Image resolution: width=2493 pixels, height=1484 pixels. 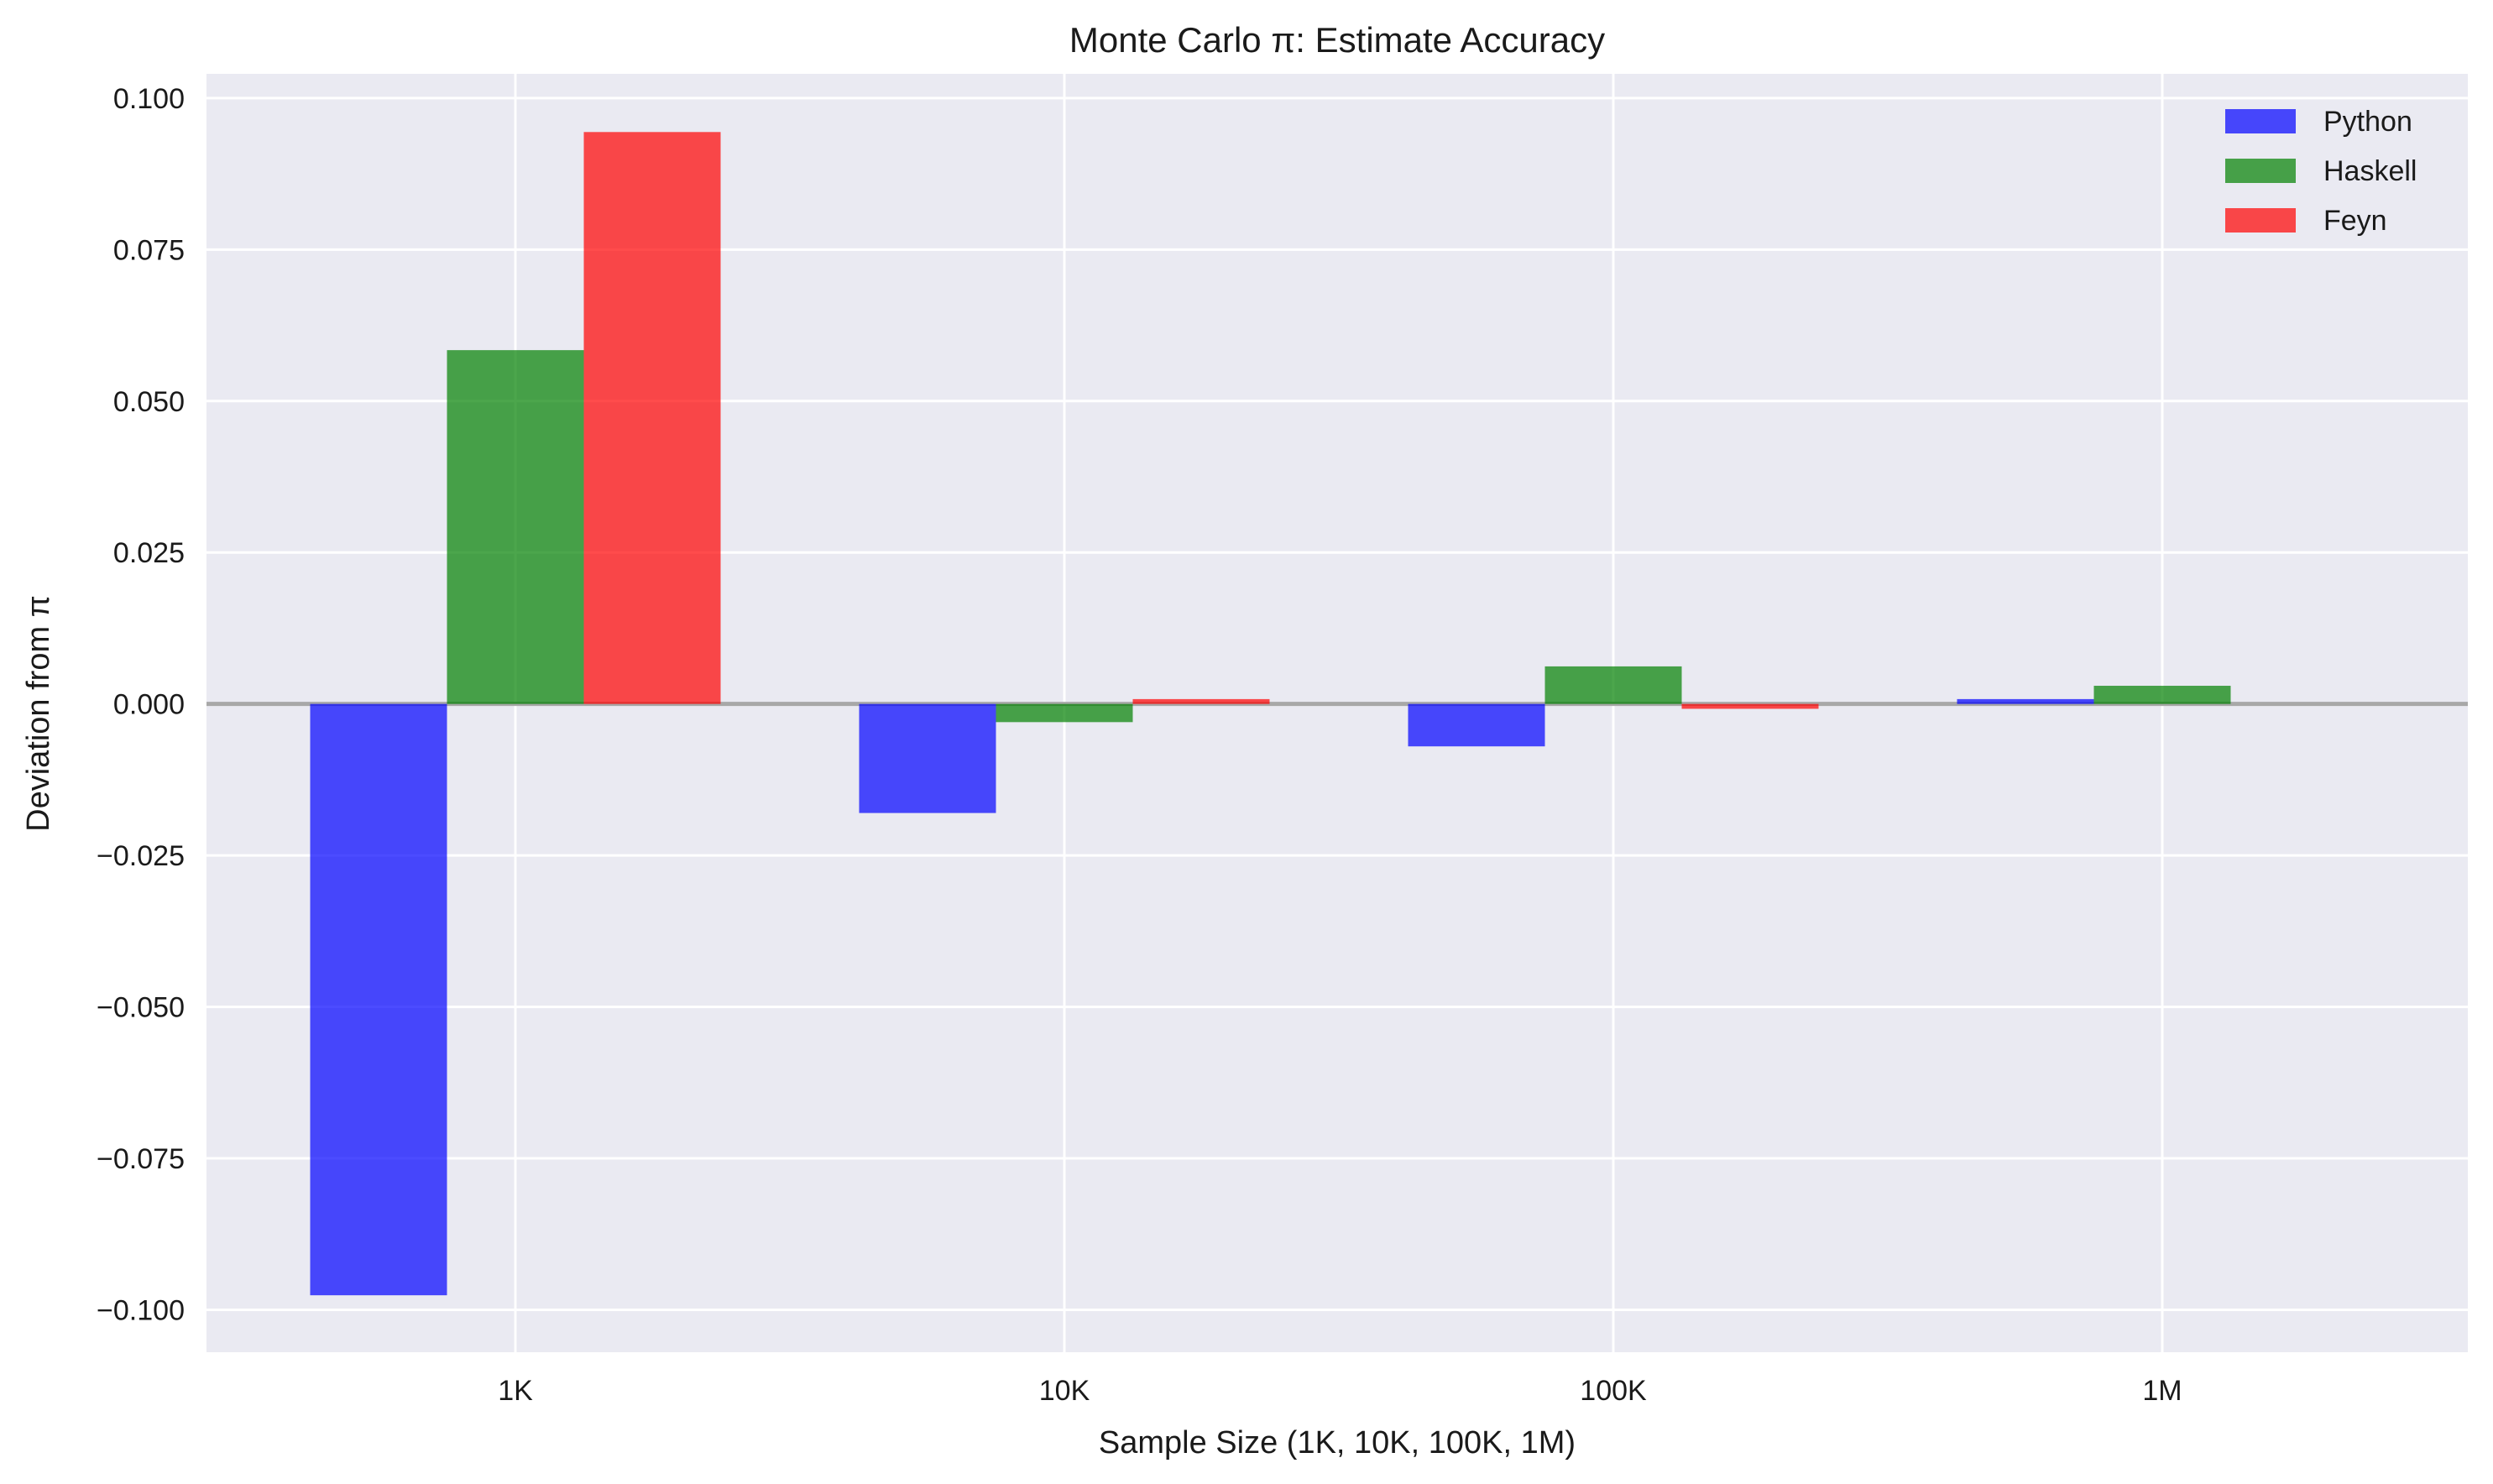 What do you see at coordinates (2162, 1391) in the screenshot?
I see `x-tick-label: 1M` at bounding box center [2162, 1391].